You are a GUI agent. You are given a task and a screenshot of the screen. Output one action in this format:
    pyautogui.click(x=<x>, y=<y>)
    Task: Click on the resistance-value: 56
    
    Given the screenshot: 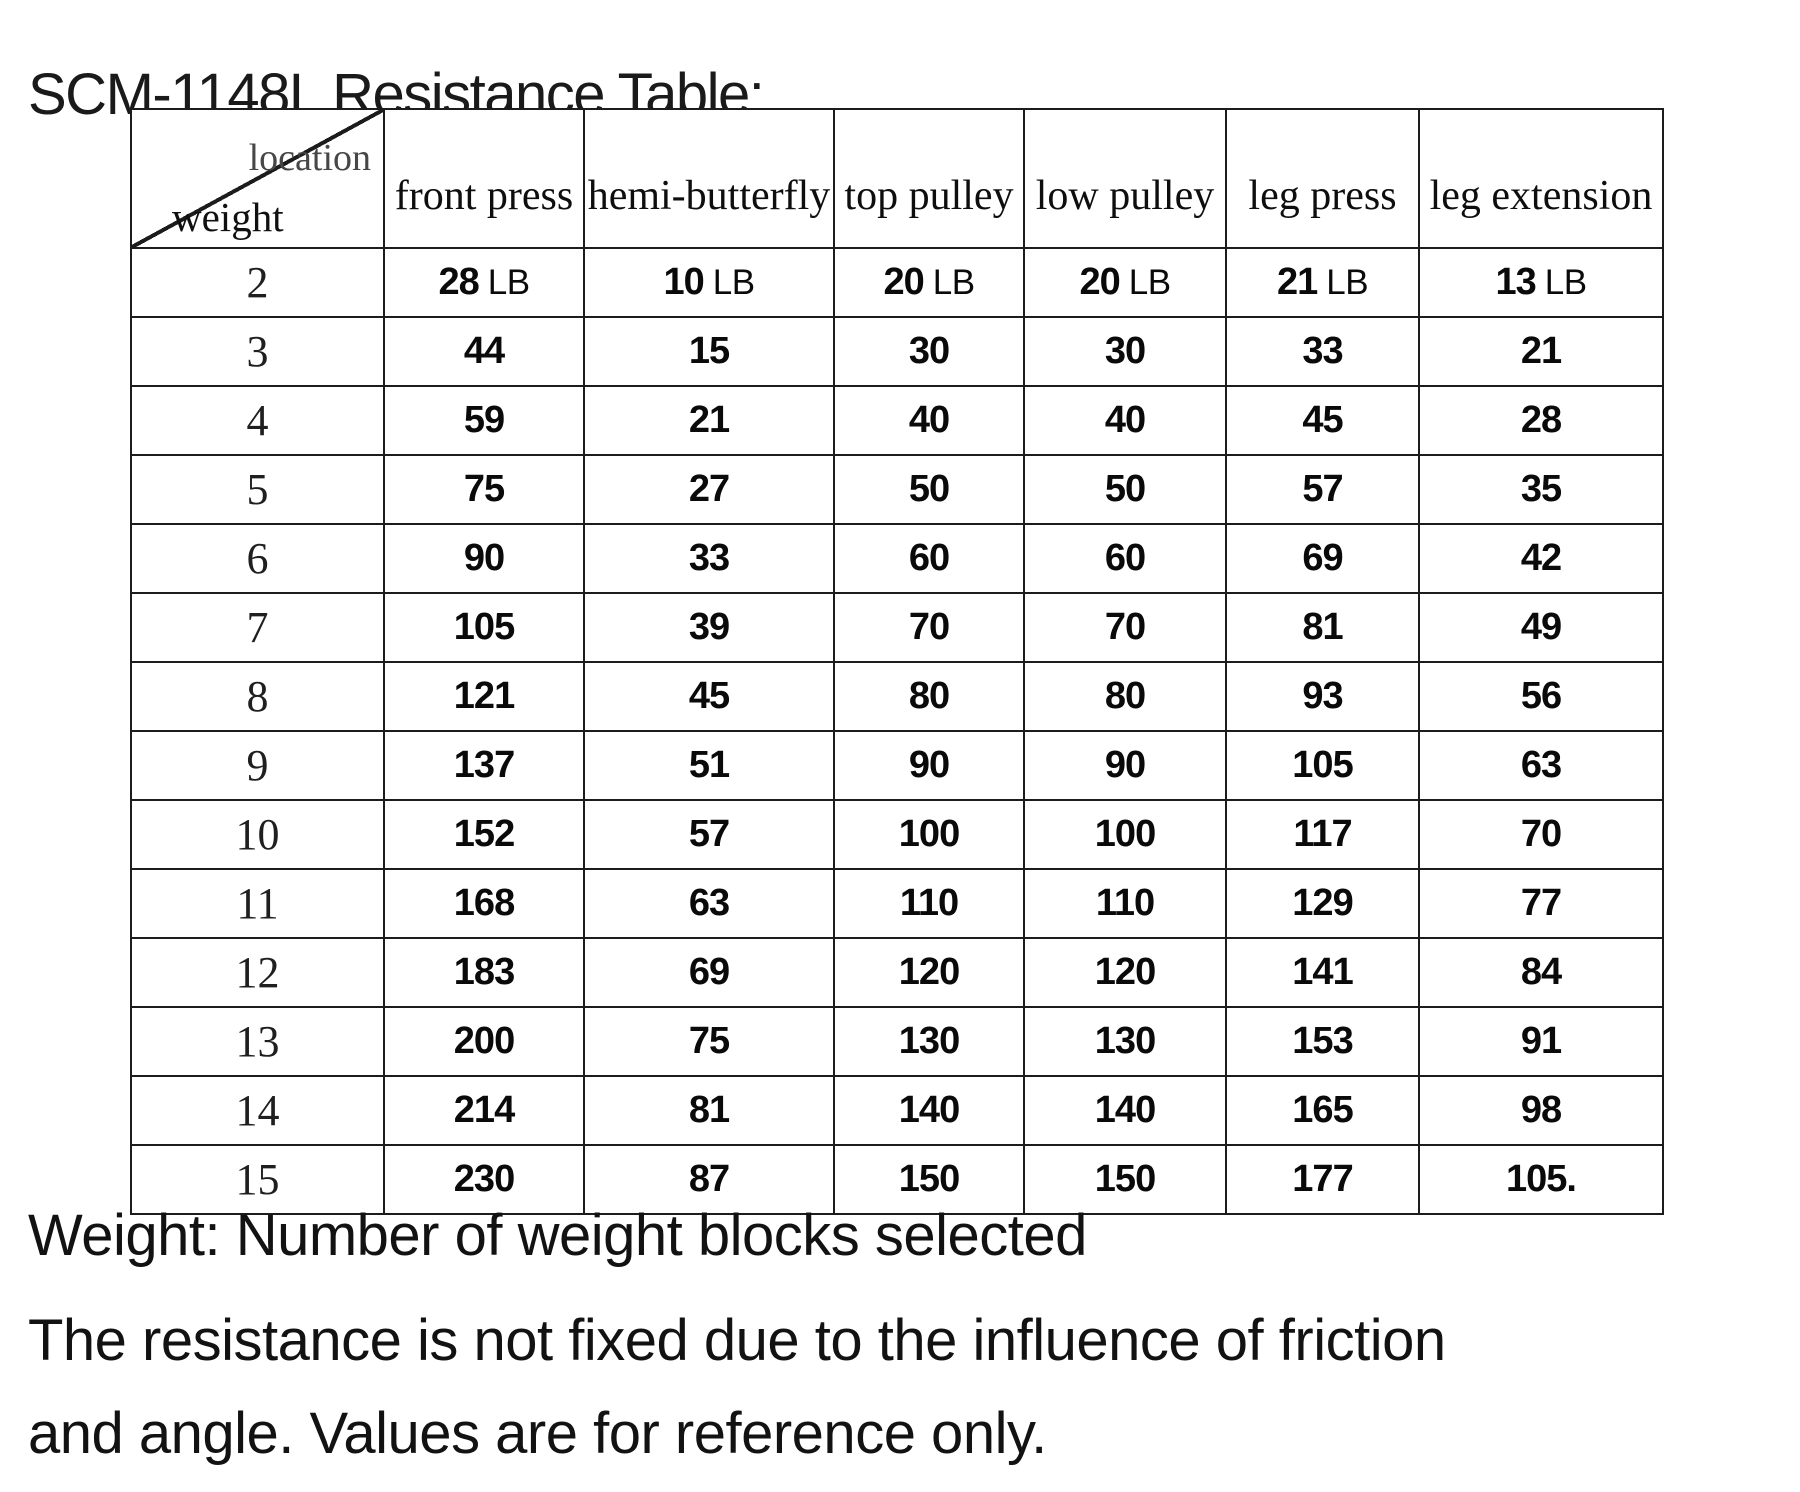 What is the action you would take?
    pyautogui.click(x=1541, y=696)
    